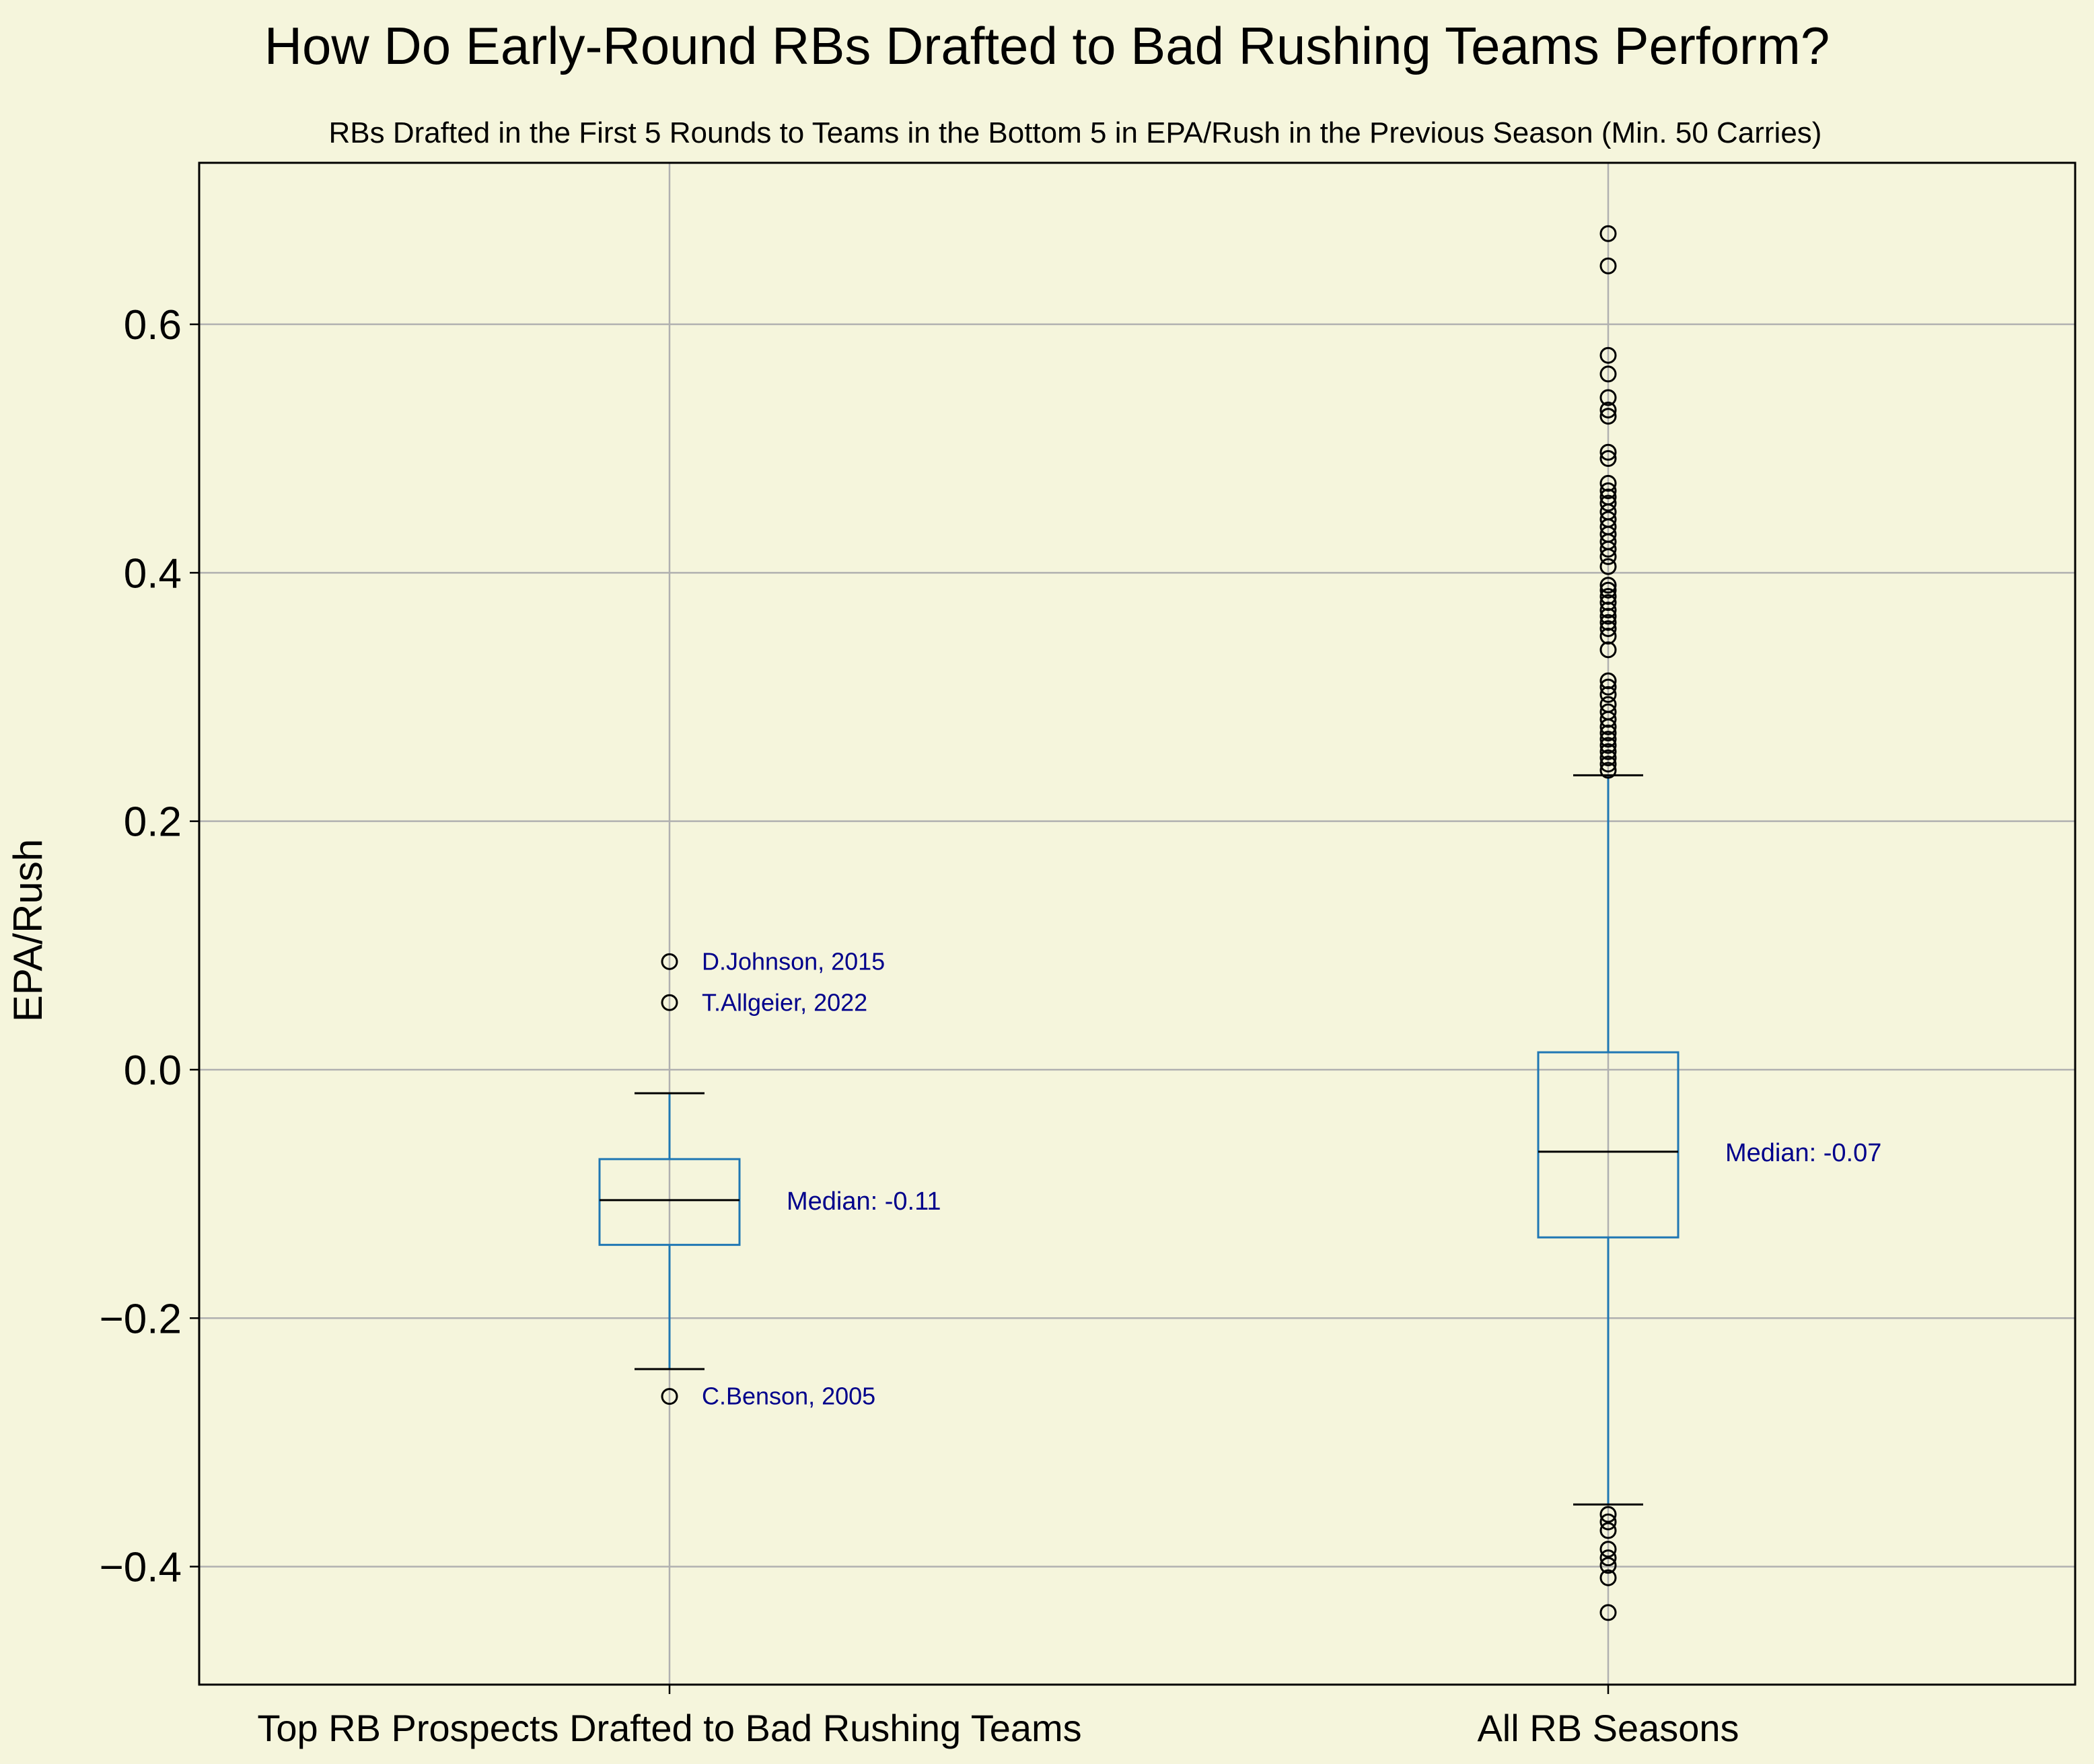 This screenshot has width=2094, height=1764. What do you see at coordinates (1803, 1153) in the screenshot?
I see `median-annotation: Median: -0.07` at bounding box center [1803, 1153].